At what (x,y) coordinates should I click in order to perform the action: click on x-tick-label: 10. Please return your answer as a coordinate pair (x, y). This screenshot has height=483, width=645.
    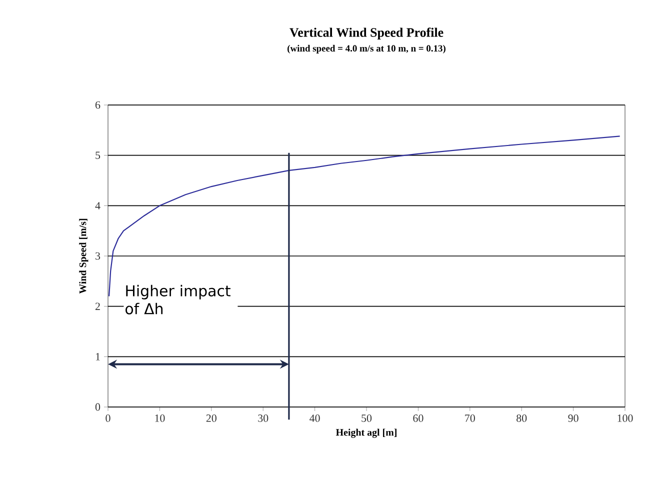
    Looking at the image, I should click on (160, 418).